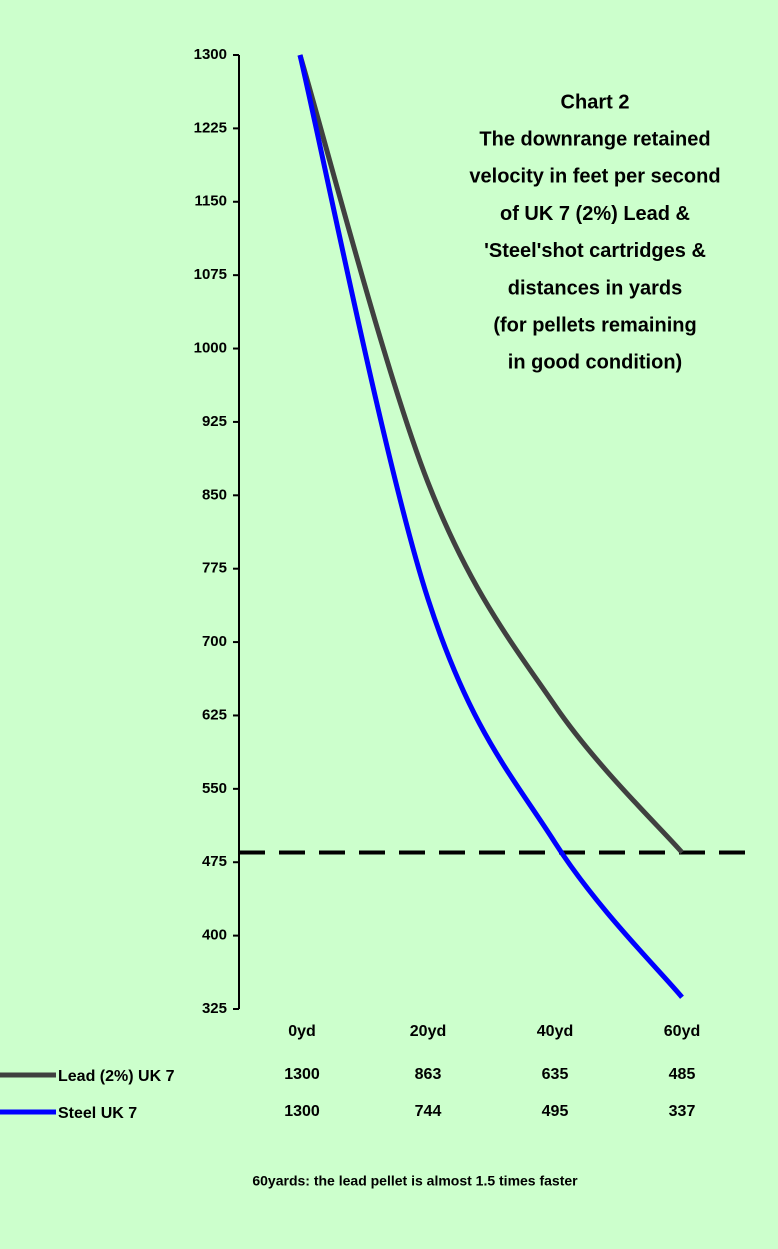  What do you see at coordinates (214, 788) in the screenshot?
I see `y-tick-label: 550` at bounding box center [214, 788].